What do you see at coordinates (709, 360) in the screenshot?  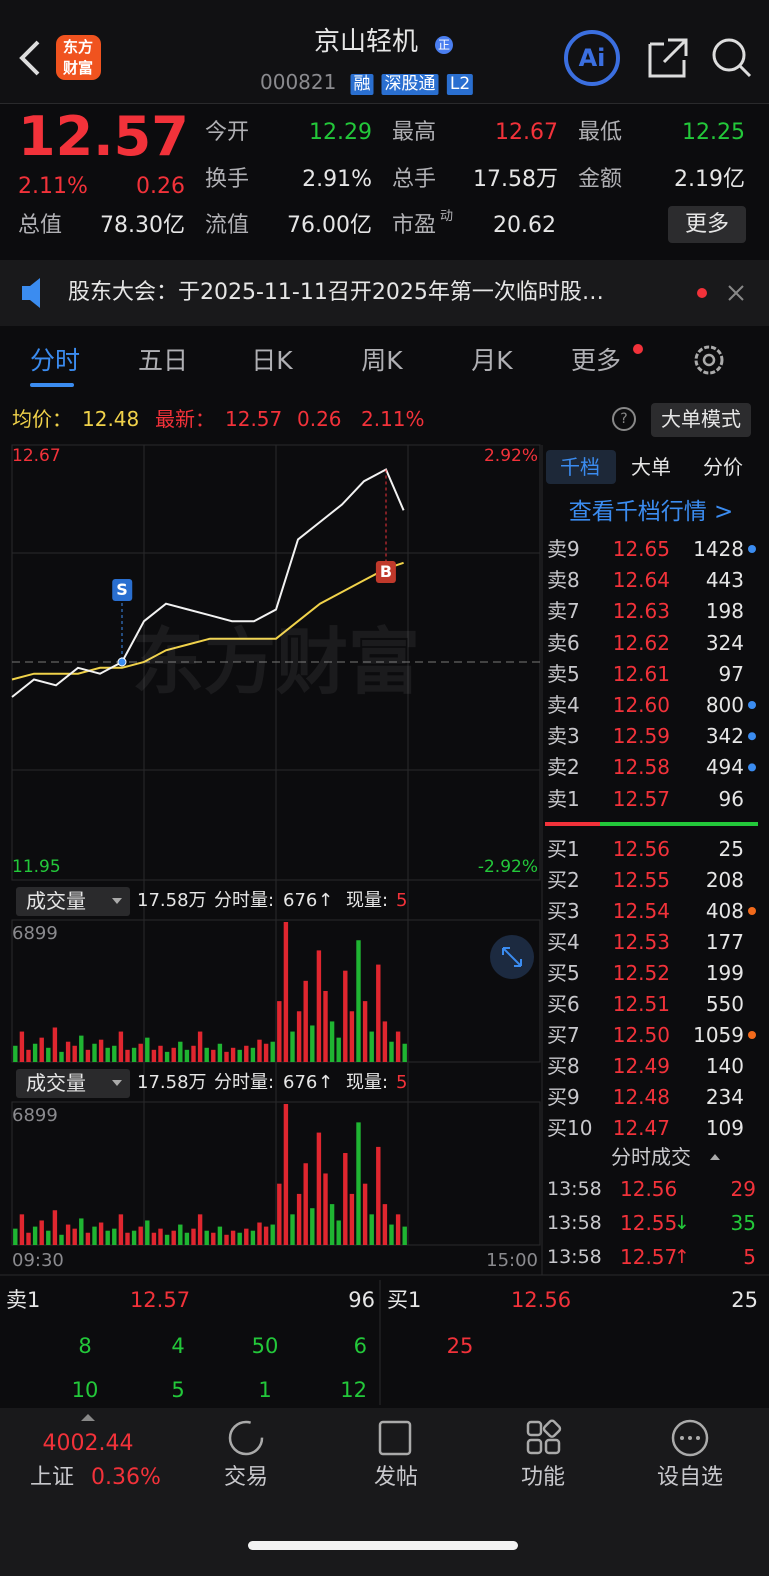 I see `settings-icon` at bounding box center [709, 360].